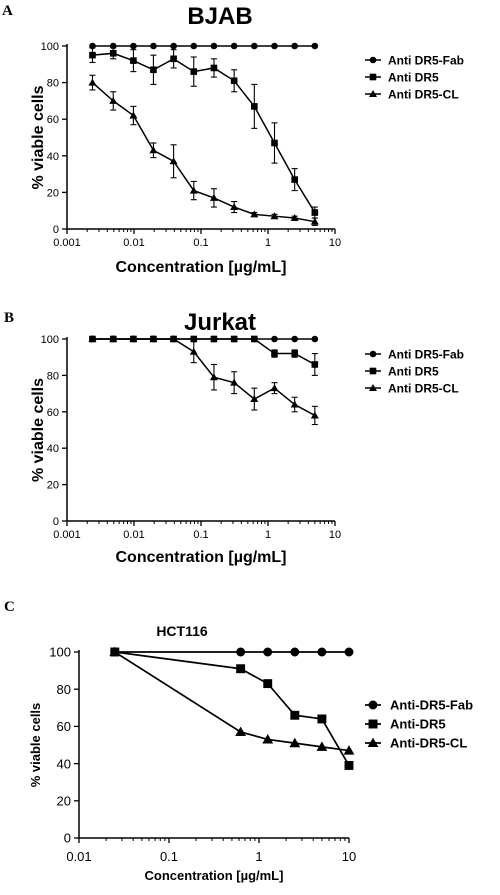 The image size is (500, 895). What do you see at coordinates (413, 371) in the screenshot?
I see `legend-label: Anti DR5` at bounding box center [413, 371].